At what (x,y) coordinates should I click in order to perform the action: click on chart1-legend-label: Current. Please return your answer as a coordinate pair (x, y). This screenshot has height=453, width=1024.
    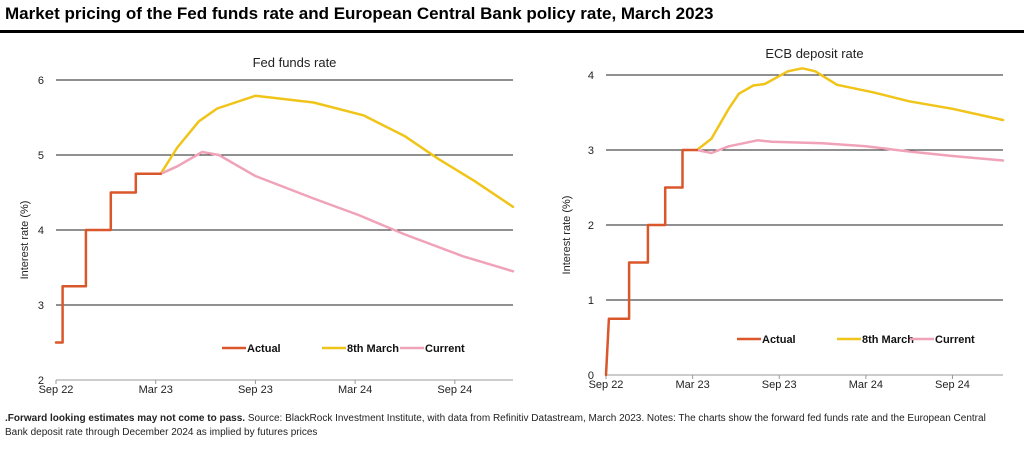
    Looking at the image, I should click on (445, 349).